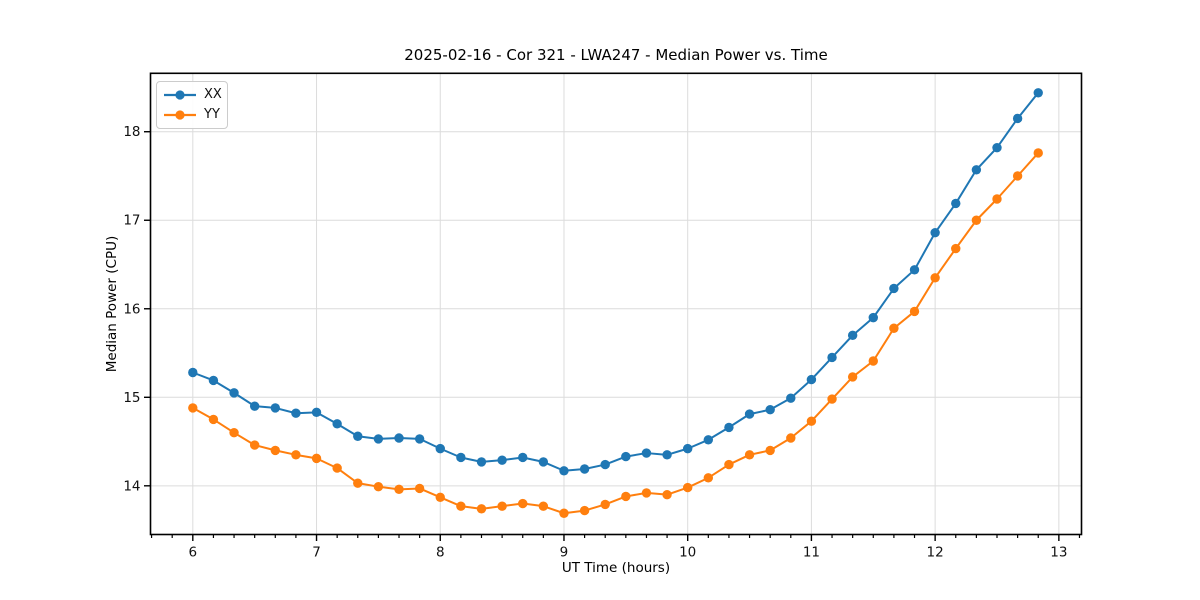 This screenshot has height=600, width=1200. What do you see at coordinates (213, 94) in the screenshot?
I see `legend-label-xx: XX` at bounding box center [213, 94].